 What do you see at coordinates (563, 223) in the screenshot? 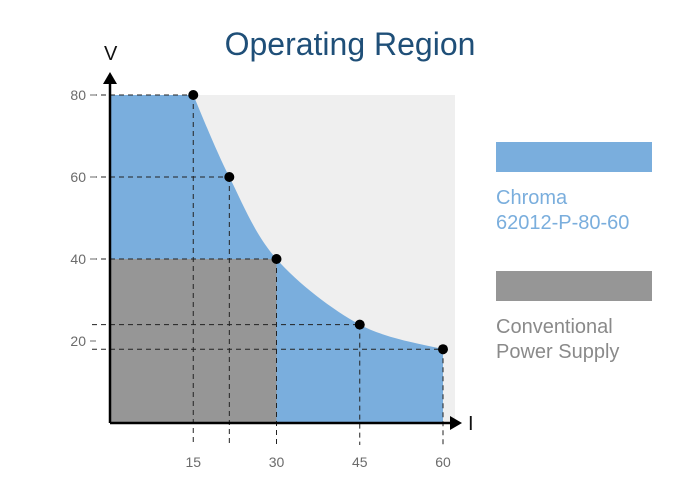
I see `legend-label-chroma-line2: 62012-P-80-60` at bounding box center [563, 223].